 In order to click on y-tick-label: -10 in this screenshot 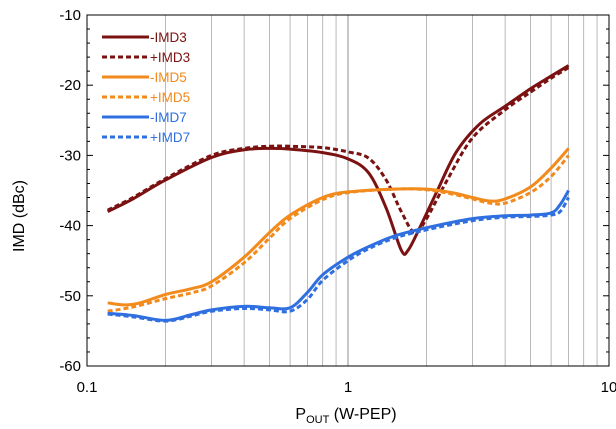, I will do `click(70, 15)`.